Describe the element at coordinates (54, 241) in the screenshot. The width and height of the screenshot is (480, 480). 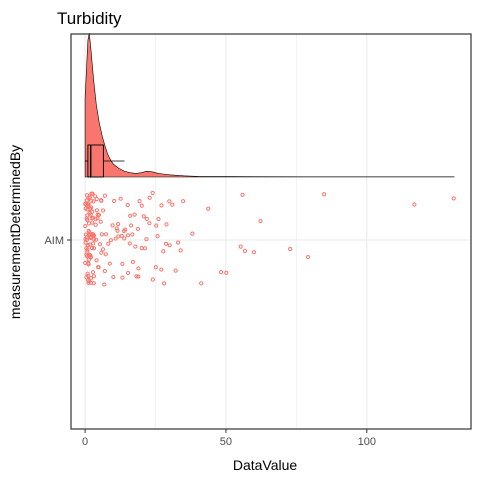
I see `y-tick-label: AIM` at that location.